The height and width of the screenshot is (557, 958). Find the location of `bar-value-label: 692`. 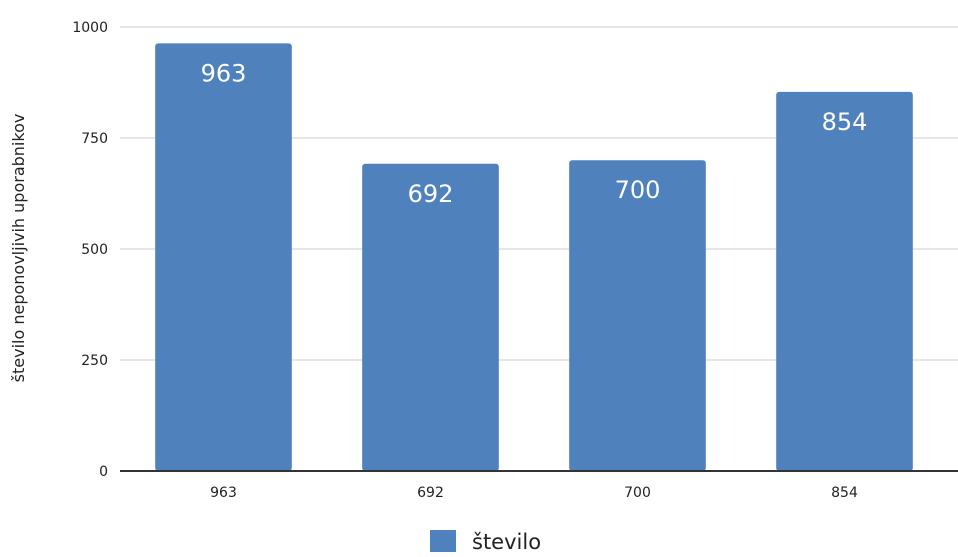

bar-value-label: 692 is located at coordinates (431, 194).